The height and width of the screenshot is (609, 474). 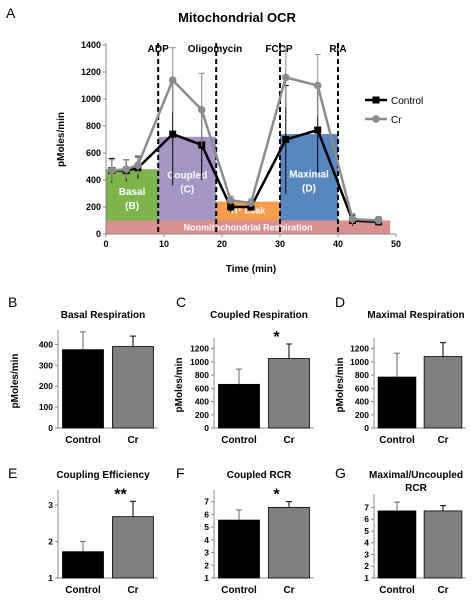 What do you see at coordinates (376, 119) in the screenshot?
I see `legend-marker-cr` at bounding box center [376, 119].